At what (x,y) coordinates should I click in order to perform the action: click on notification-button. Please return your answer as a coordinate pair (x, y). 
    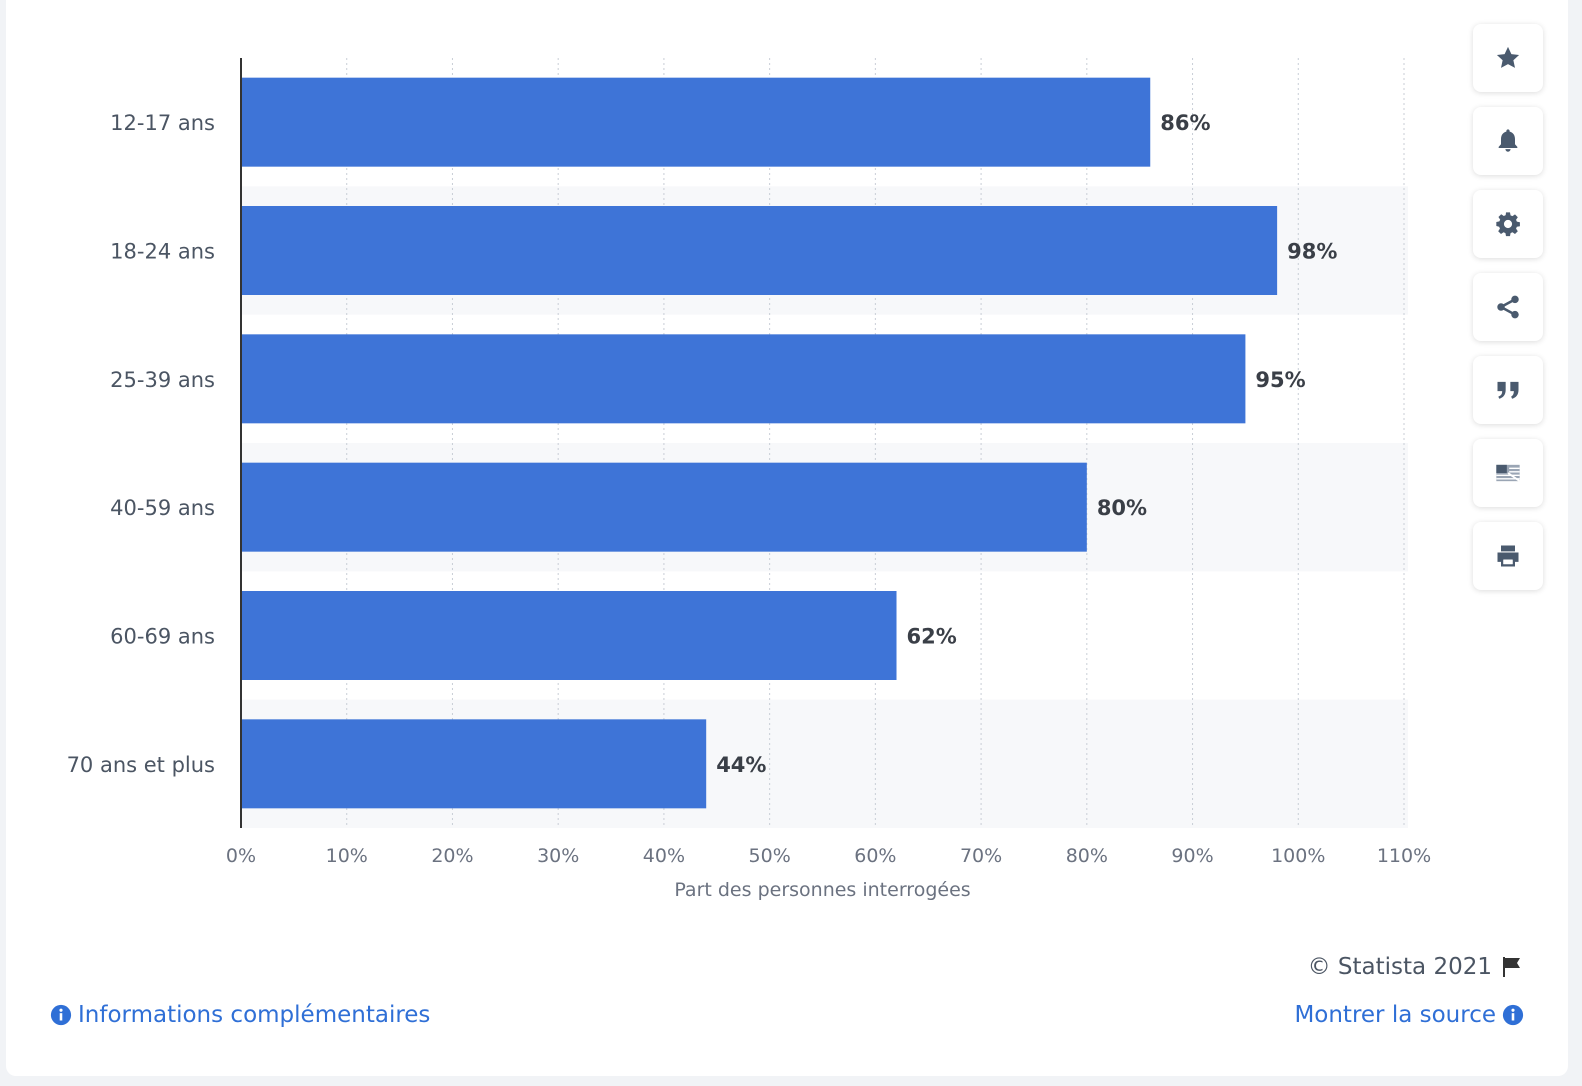
    Looking at the image, I should click on (1508, 141).